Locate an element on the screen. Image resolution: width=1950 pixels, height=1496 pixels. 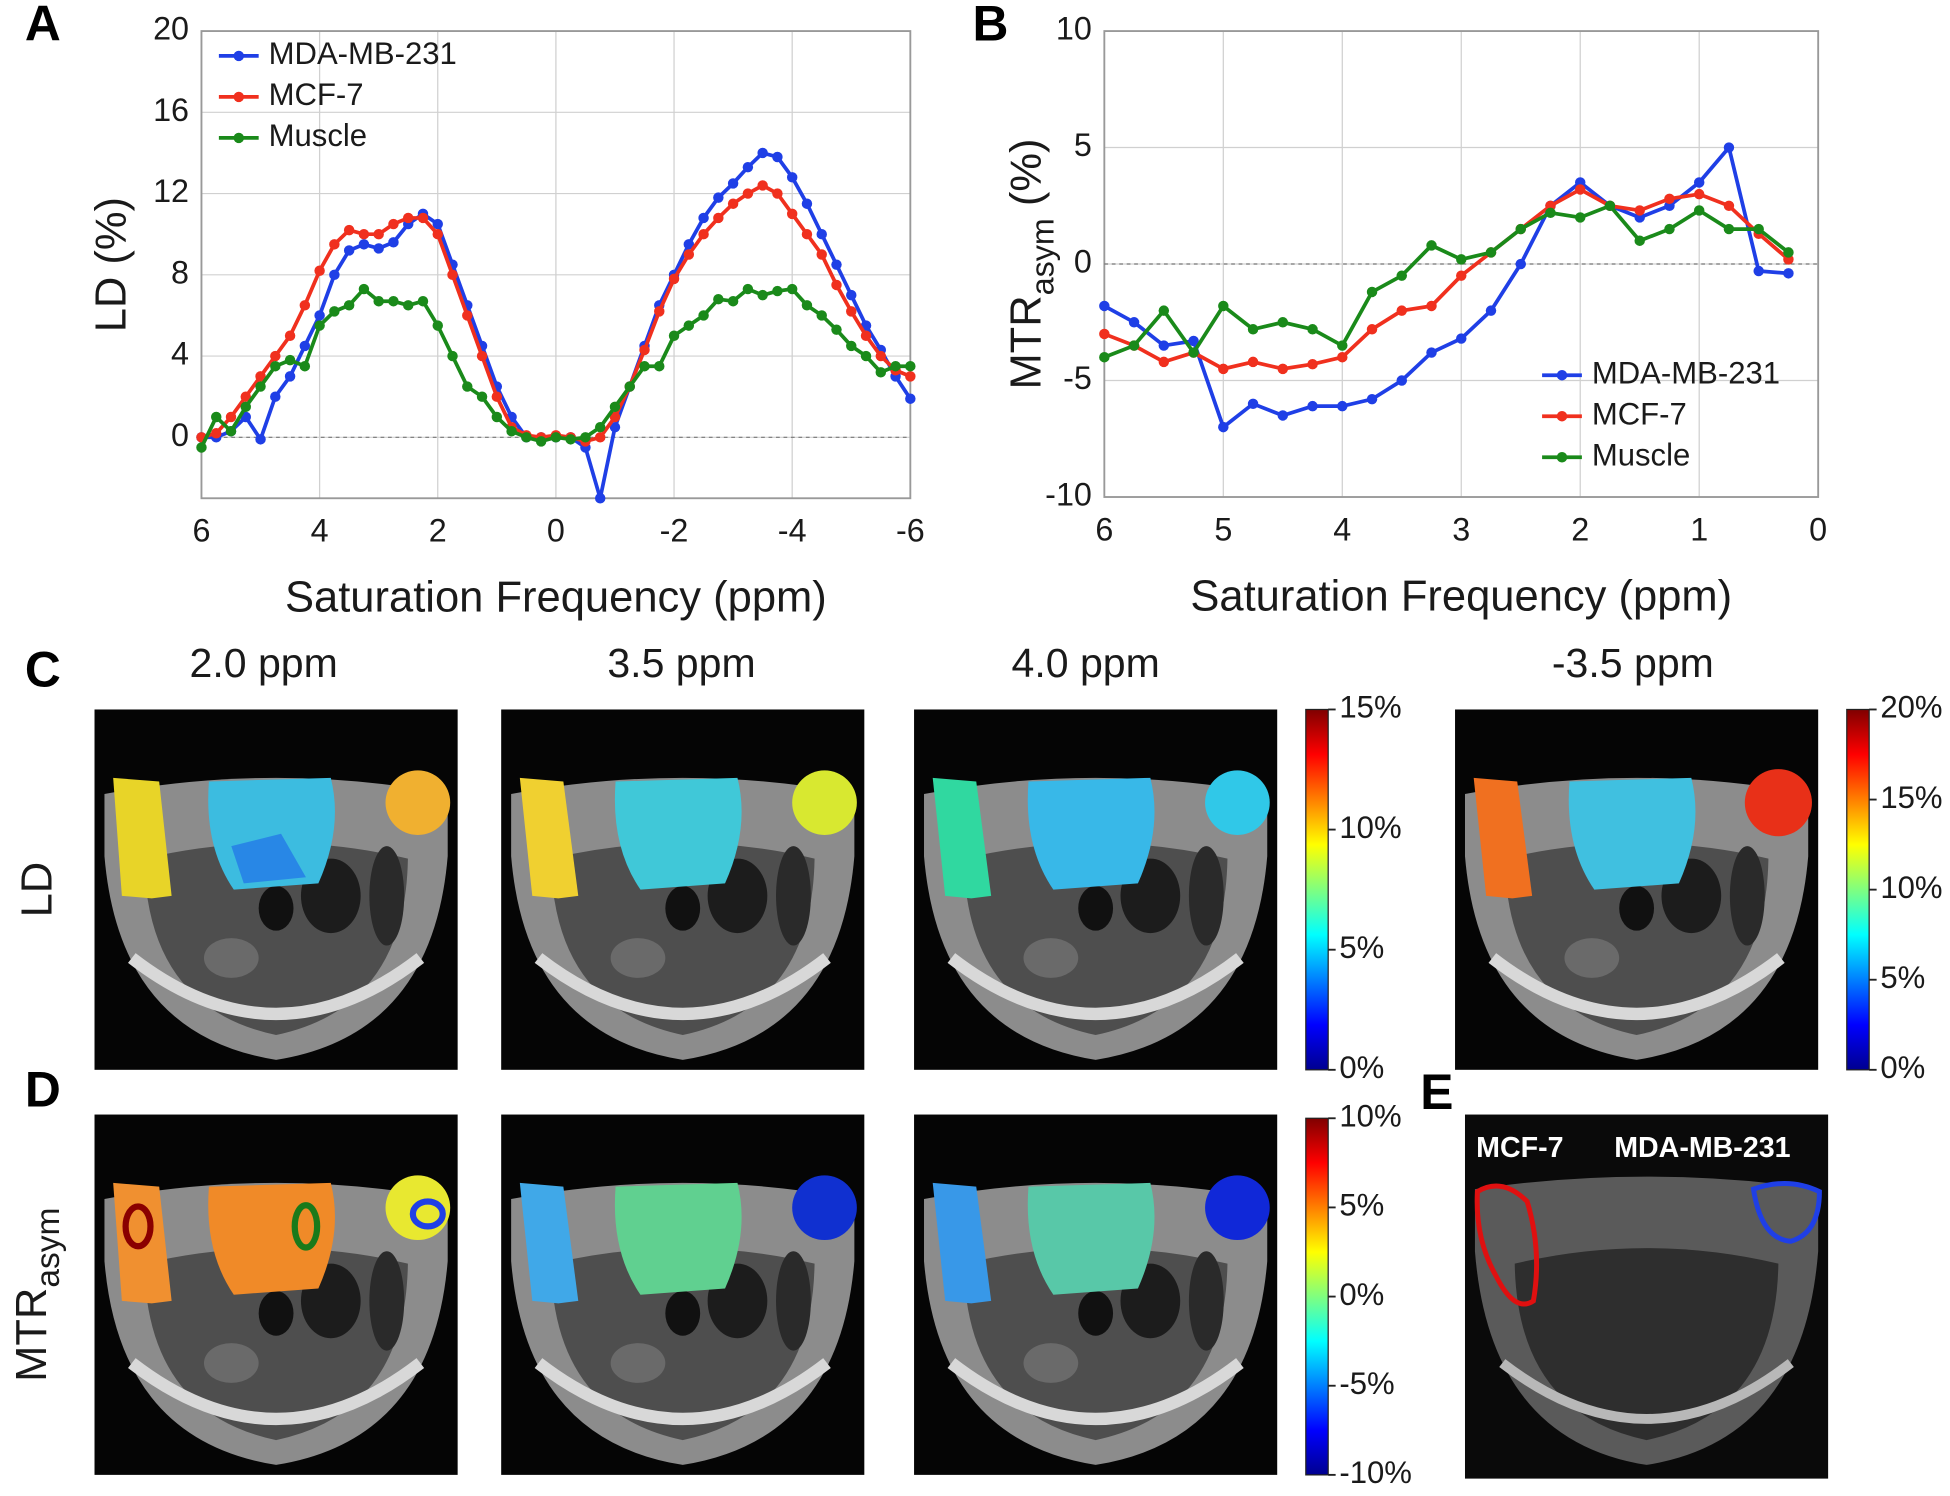
colorbar-tick-label: 15% is located at coordinates (1370, 707).